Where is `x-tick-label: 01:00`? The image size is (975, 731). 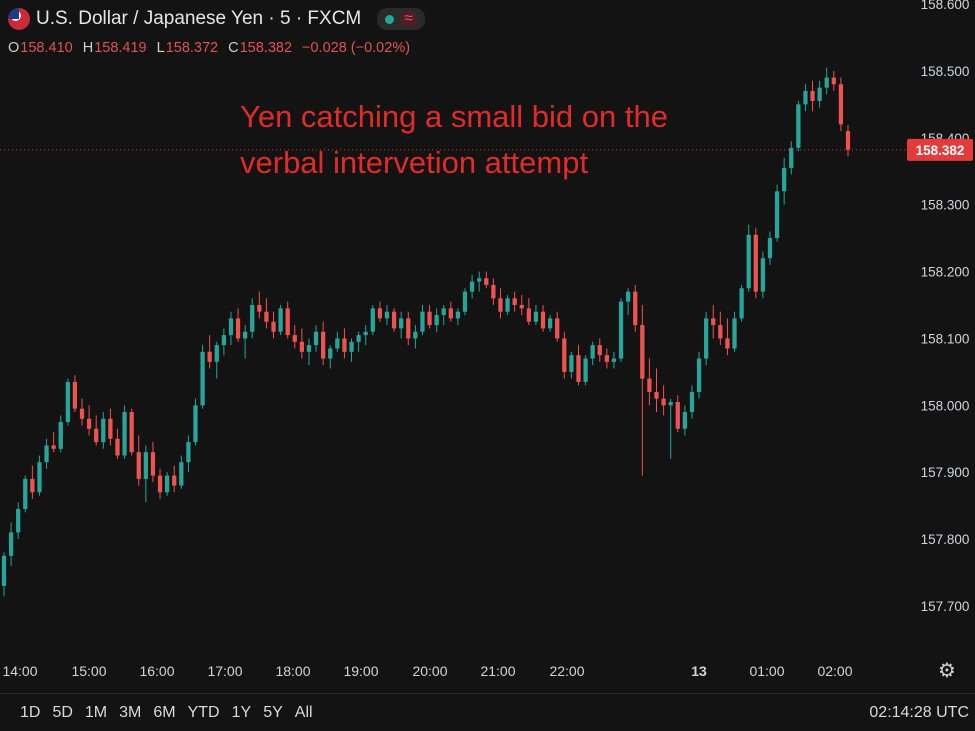 x-tick-label: 01:00 is located at coordinates (766, 671).